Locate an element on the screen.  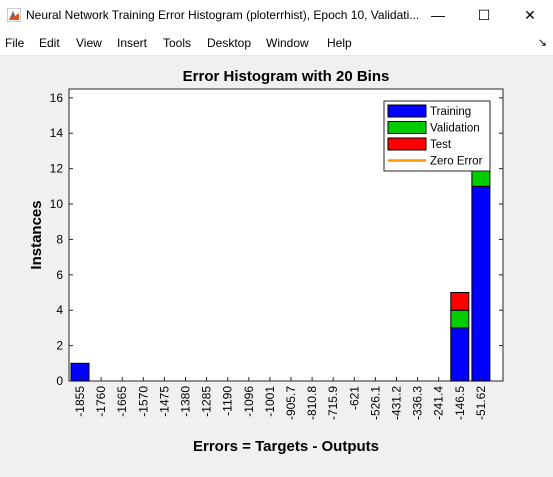
maximize-icon: ☐ is located at coordinates (484, 14).